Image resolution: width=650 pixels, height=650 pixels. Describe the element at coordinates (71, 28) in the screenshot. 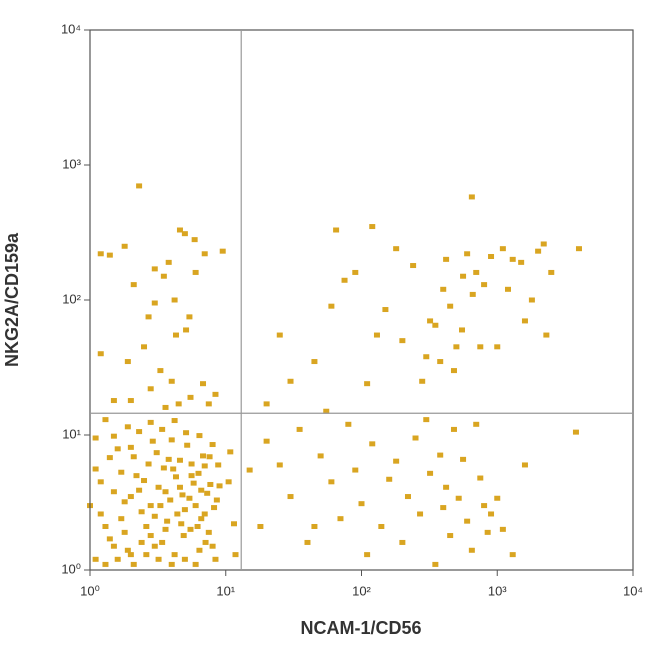

I see `y-tick-label: 10⁴` at that location.